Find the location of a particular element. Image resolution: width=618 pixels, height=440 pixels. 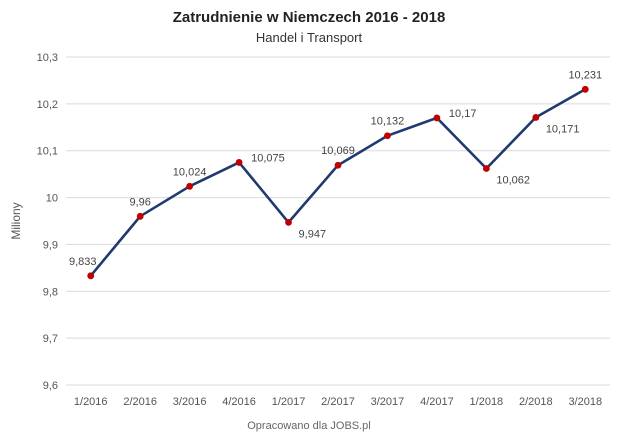

data-label: 10,062 is located at coordinates (513, 181).